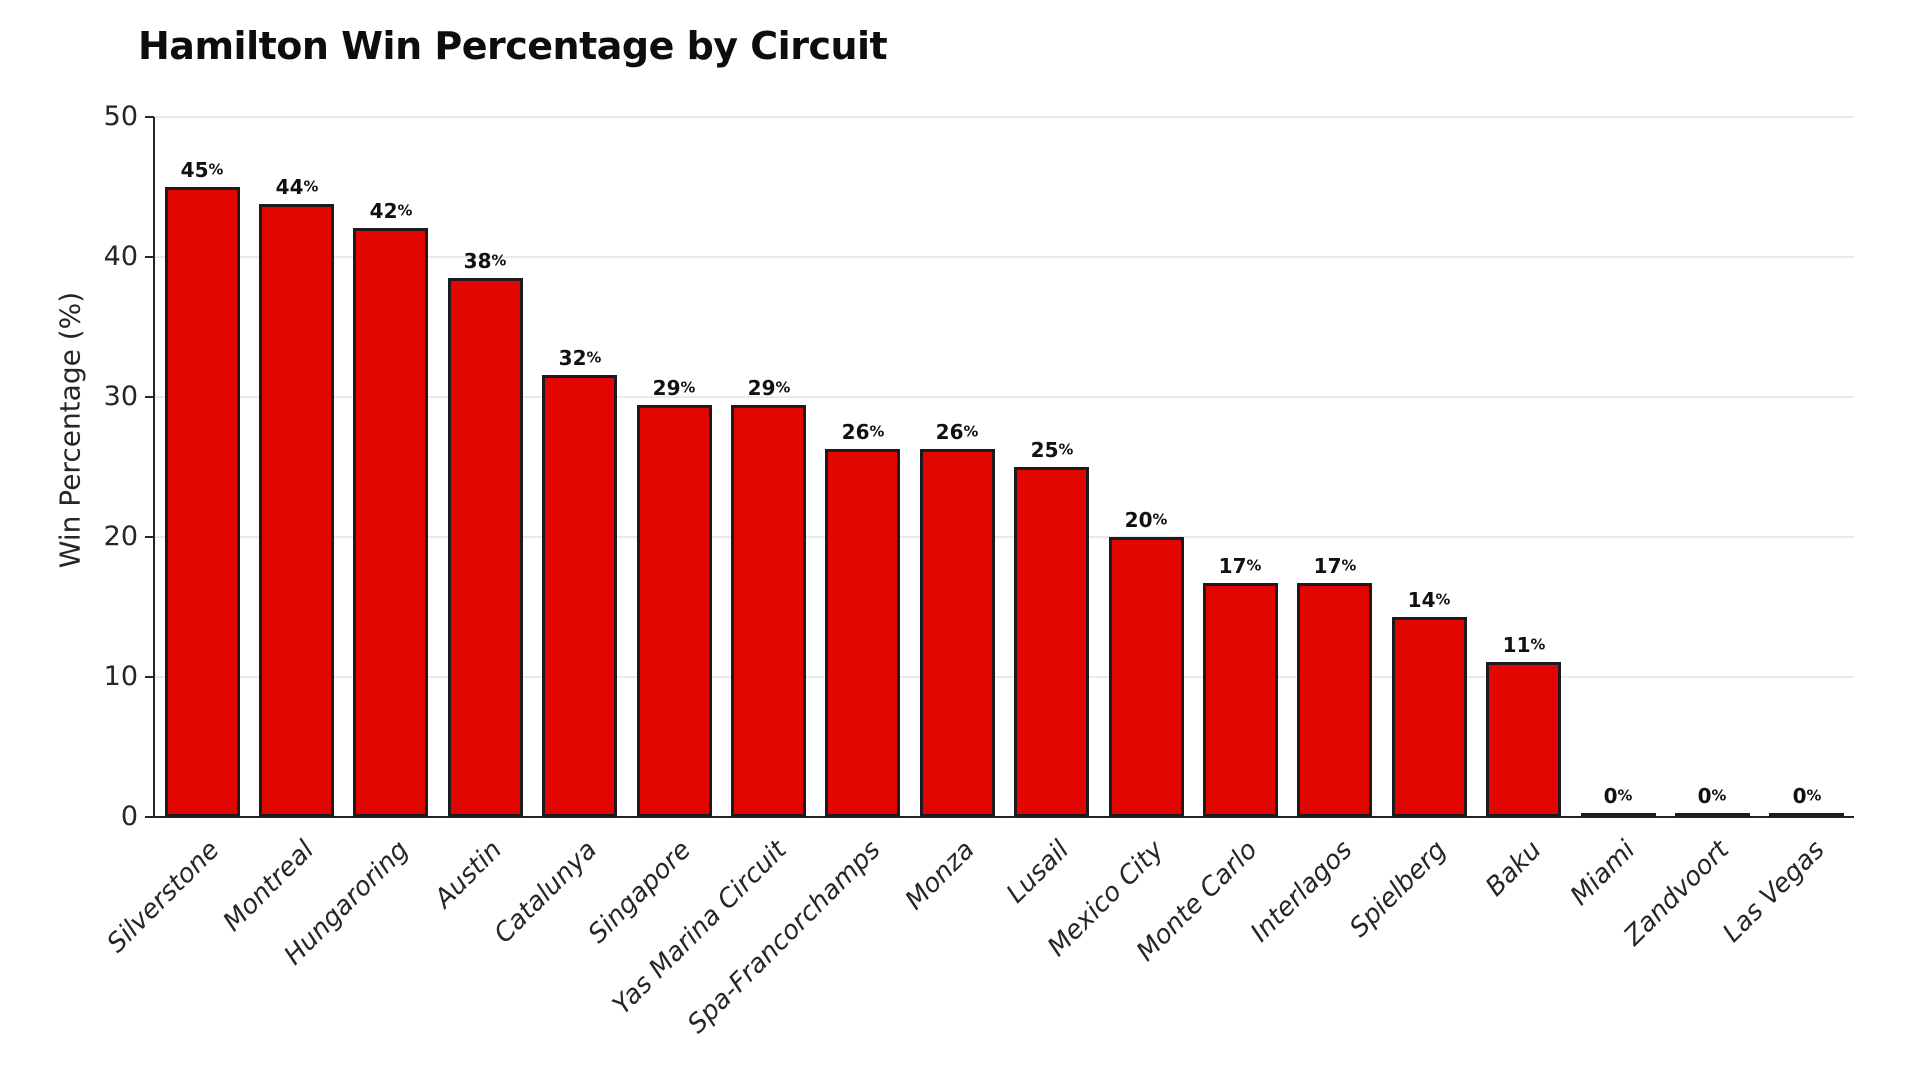  What do you see at coordinates (1421, 600) in the screenshot?
I see `bar-value-number: 14` at bounding box center [1421, 600].